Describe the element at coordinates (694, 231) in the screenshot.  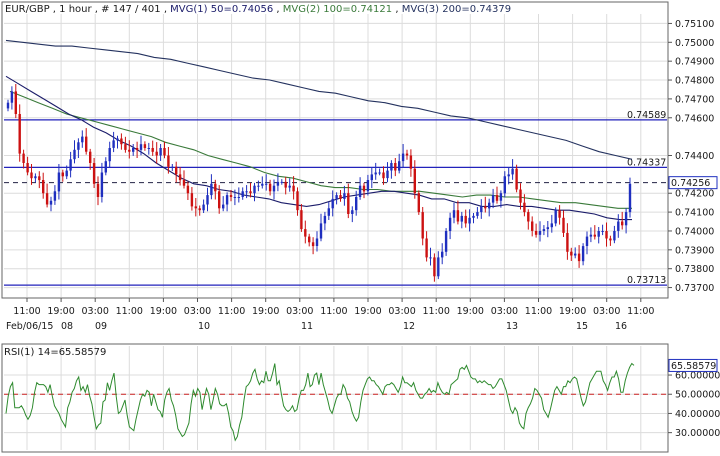
I see `price-tick-label: 0.74000` at that location.